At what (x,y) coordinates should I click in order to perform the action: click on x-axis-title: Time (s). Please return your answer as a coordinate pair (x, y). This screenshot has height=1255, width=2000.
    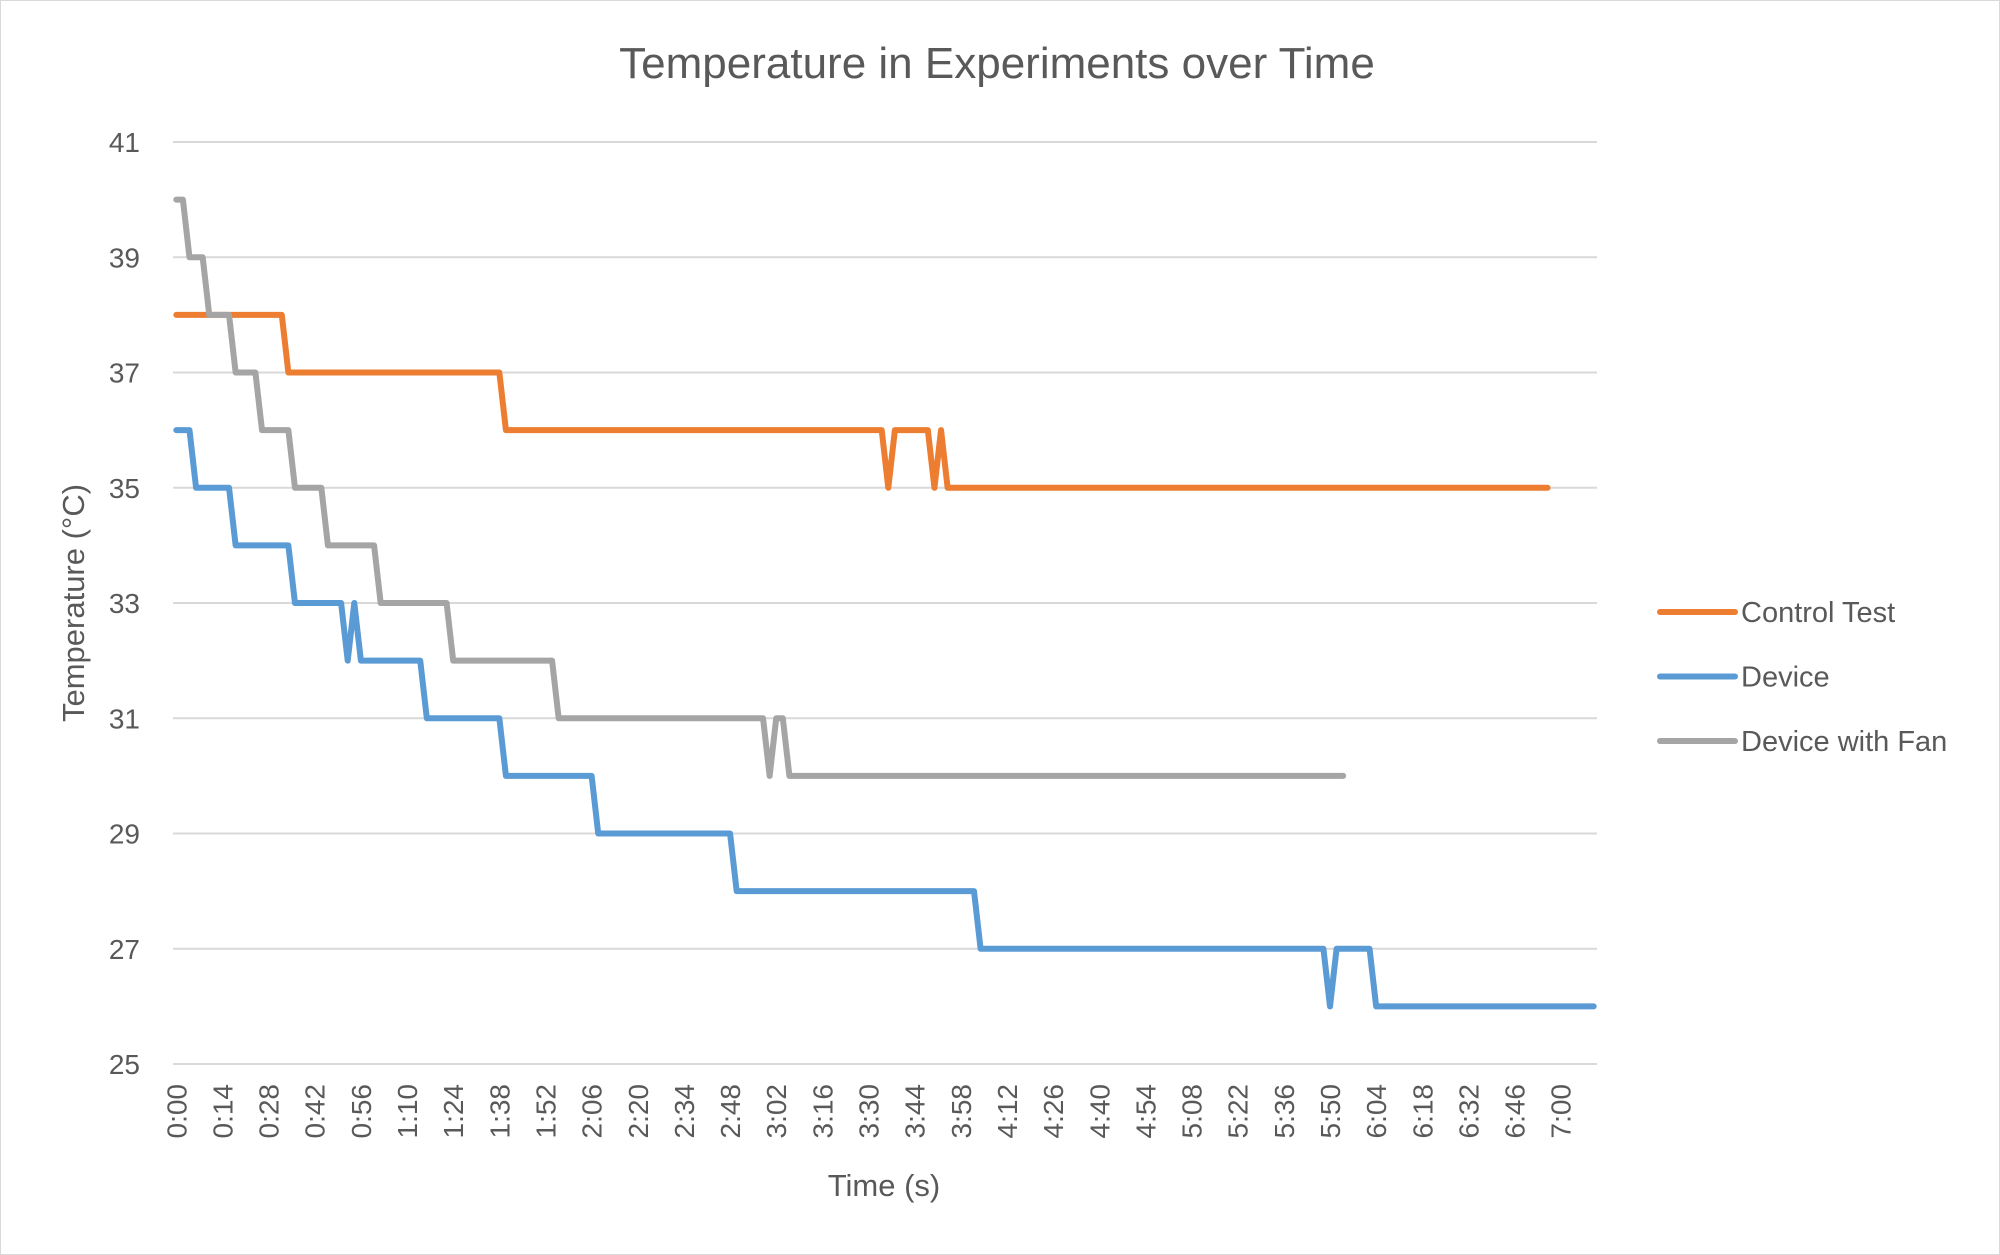
    Looking at the image, I should click on (884, 1185).